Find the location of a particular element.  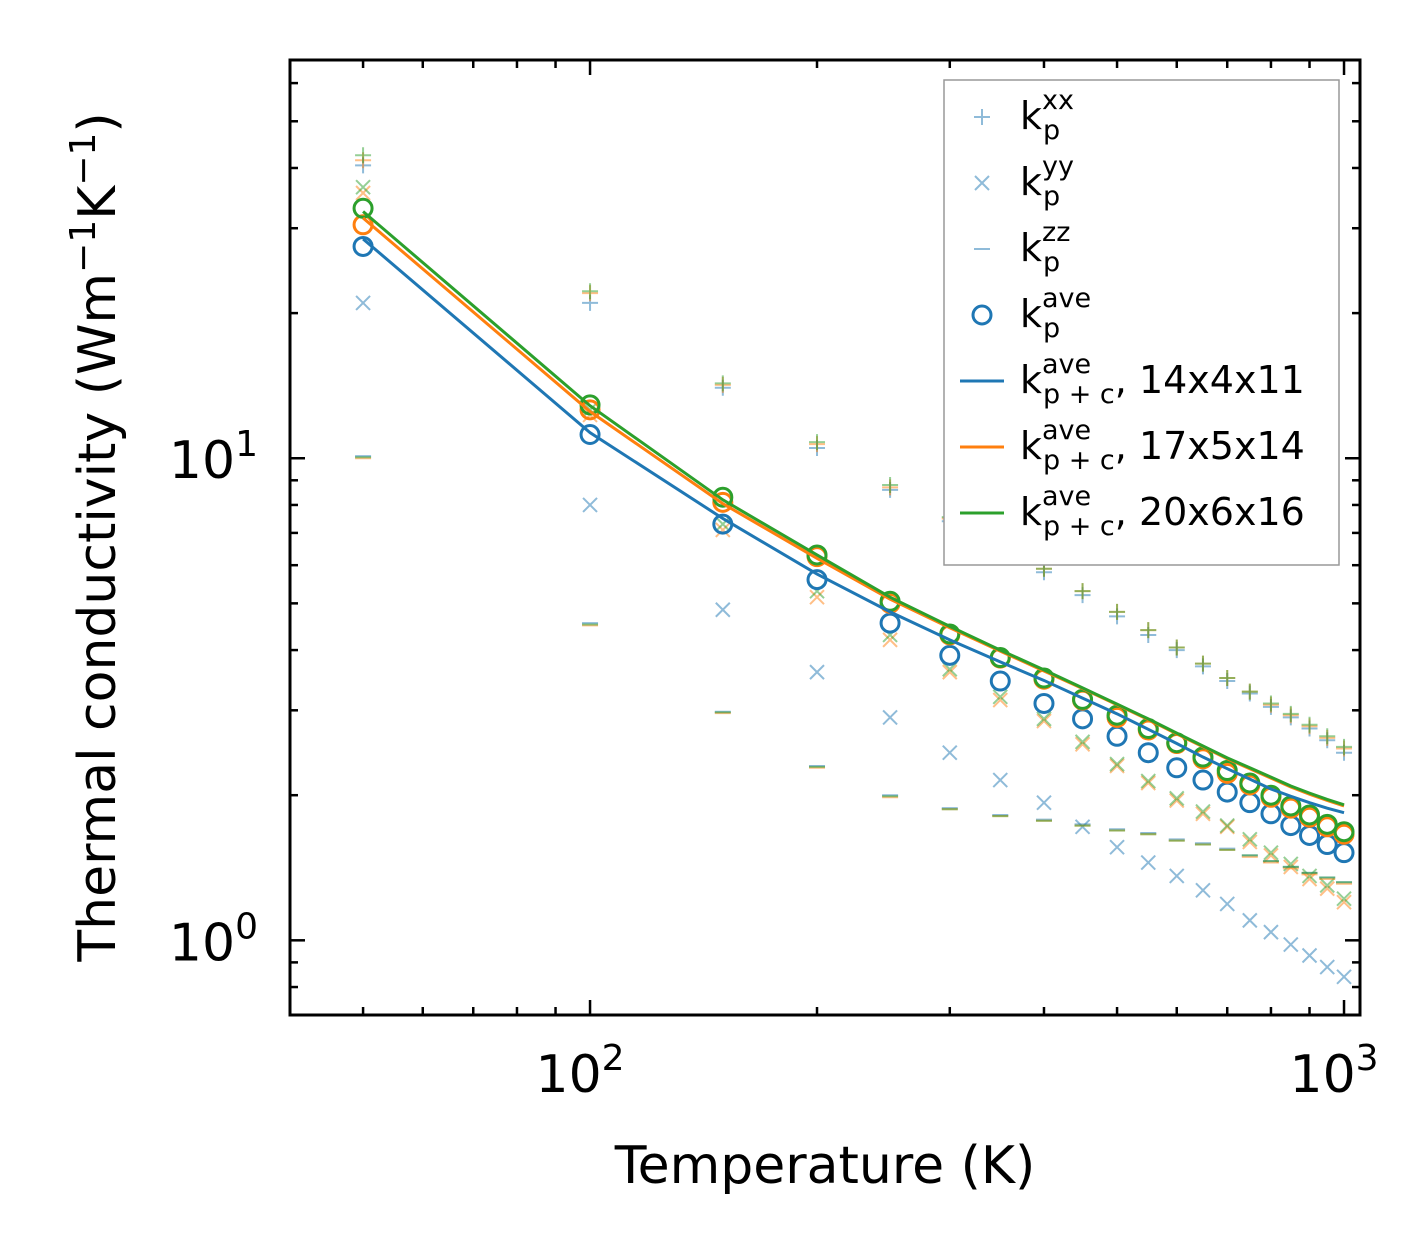

legend-sub-6: p + c is located at coordinates (1079, 526).